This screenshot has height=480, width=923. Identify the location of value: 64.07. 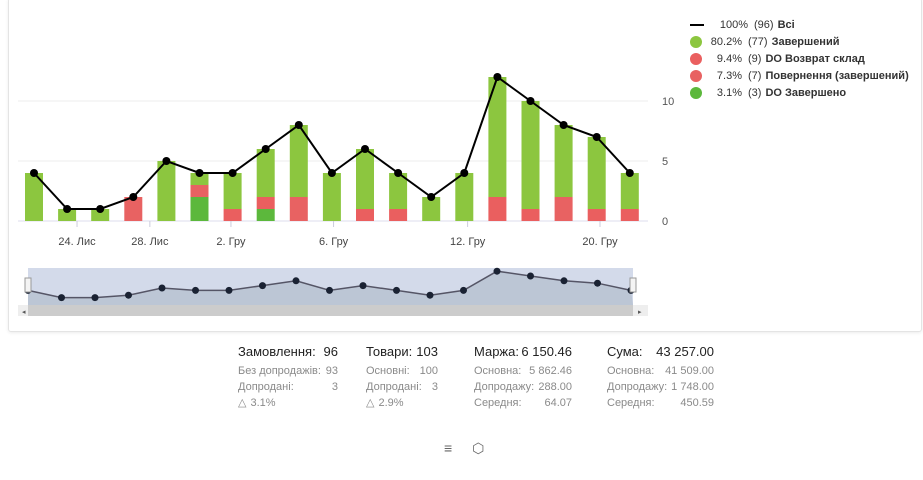
(558, 403).